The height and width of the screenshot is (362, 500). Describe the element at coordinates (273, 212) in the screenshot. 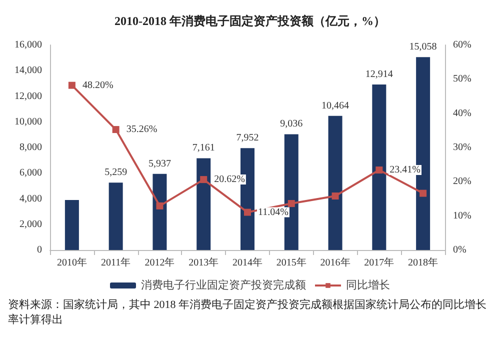

I see `data-label: 11.04%` at that location.